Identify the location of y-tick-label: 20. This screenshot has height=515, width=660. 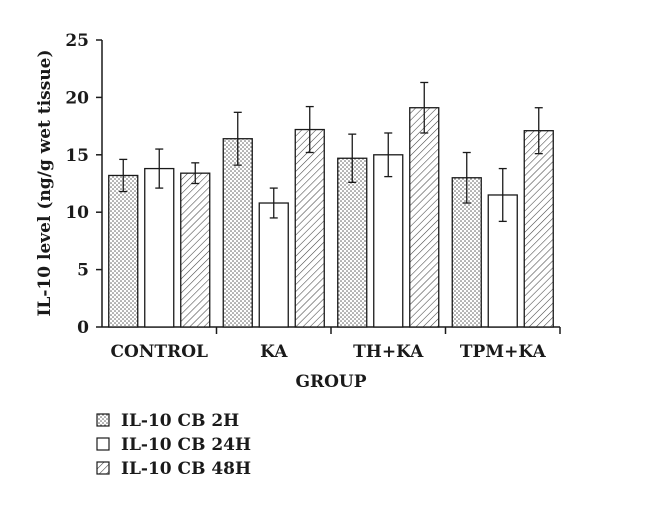
(77, 98).